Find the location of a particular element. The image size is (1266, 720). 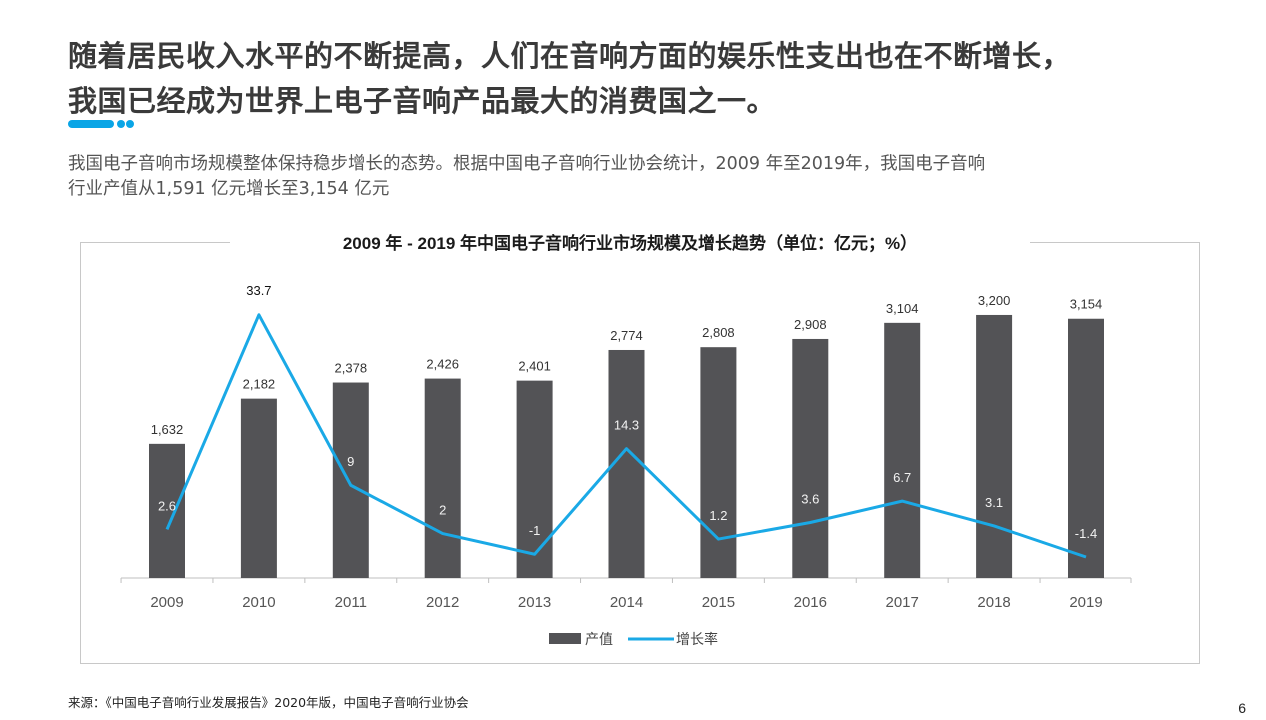

bar-label-2018: 3,200 is located at coordinates (994, 300).